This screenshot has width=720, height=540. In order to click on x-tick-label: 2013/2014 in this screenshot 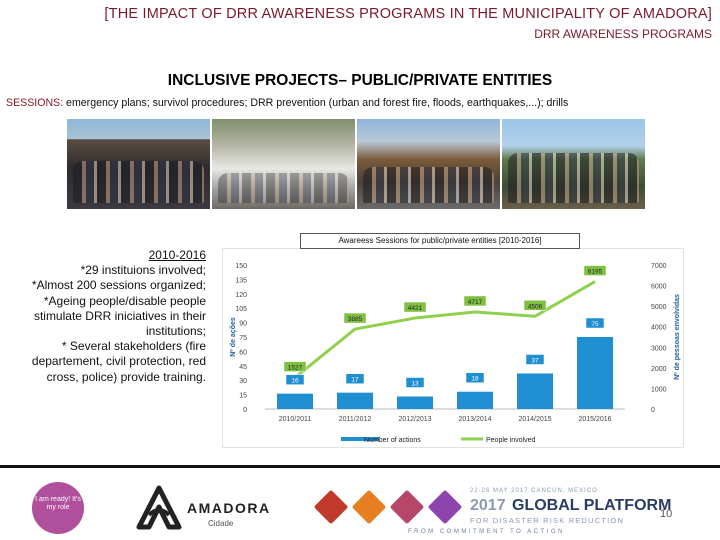, I will do `click(474, 419)`.